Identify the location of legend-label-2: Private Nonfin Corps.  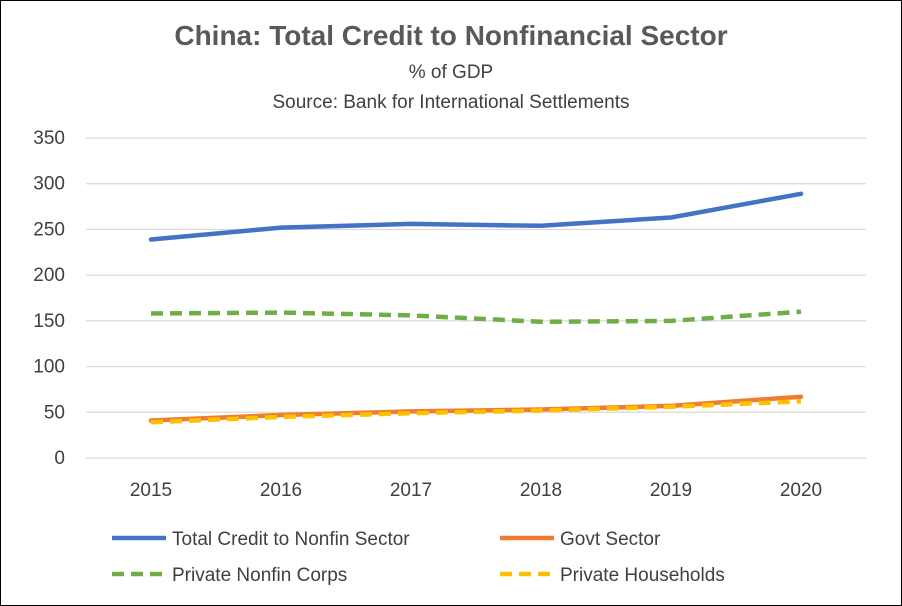
(259, 575).